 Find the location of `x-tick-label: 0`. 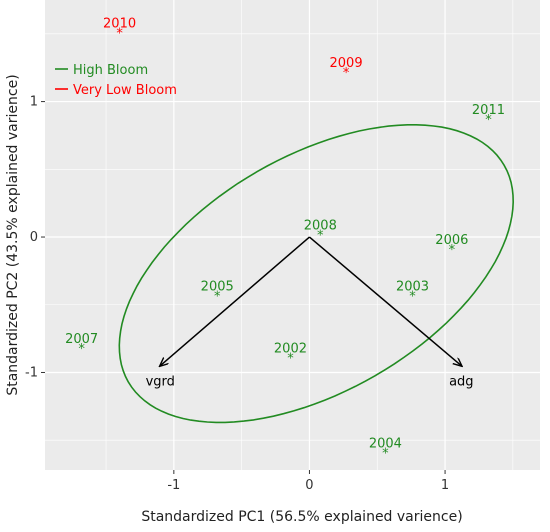

x-tick-label: 0 is located at coordinates (309, 485).